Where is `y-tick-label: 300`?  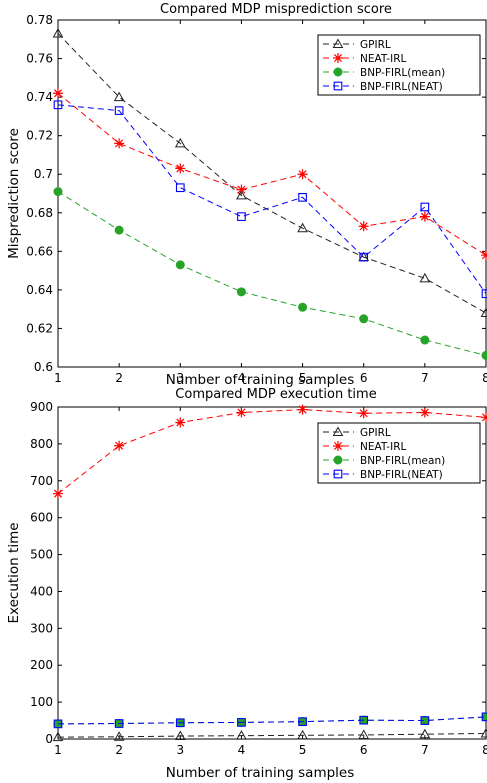
y-tick-label: 300 is located at coordinates (41, 628).